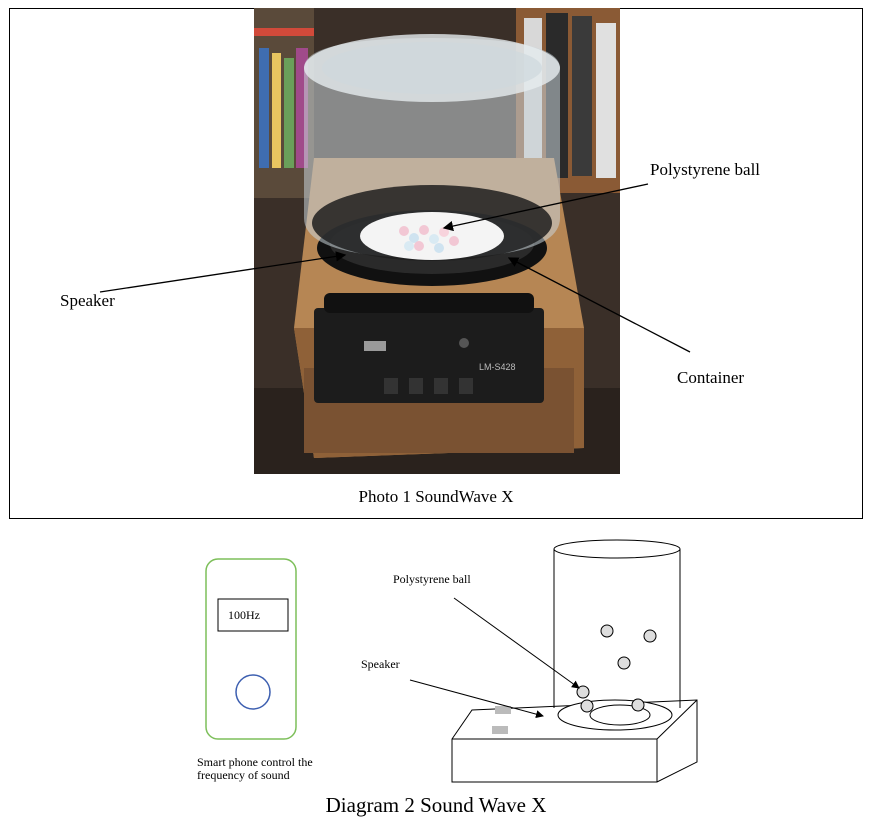 The width and height of the screenshot is (872, 818). What do you see at coordinates (497, 367) in the screenshot?
I see `device-model-text: LM-S428` at bounding box center [497, 367].